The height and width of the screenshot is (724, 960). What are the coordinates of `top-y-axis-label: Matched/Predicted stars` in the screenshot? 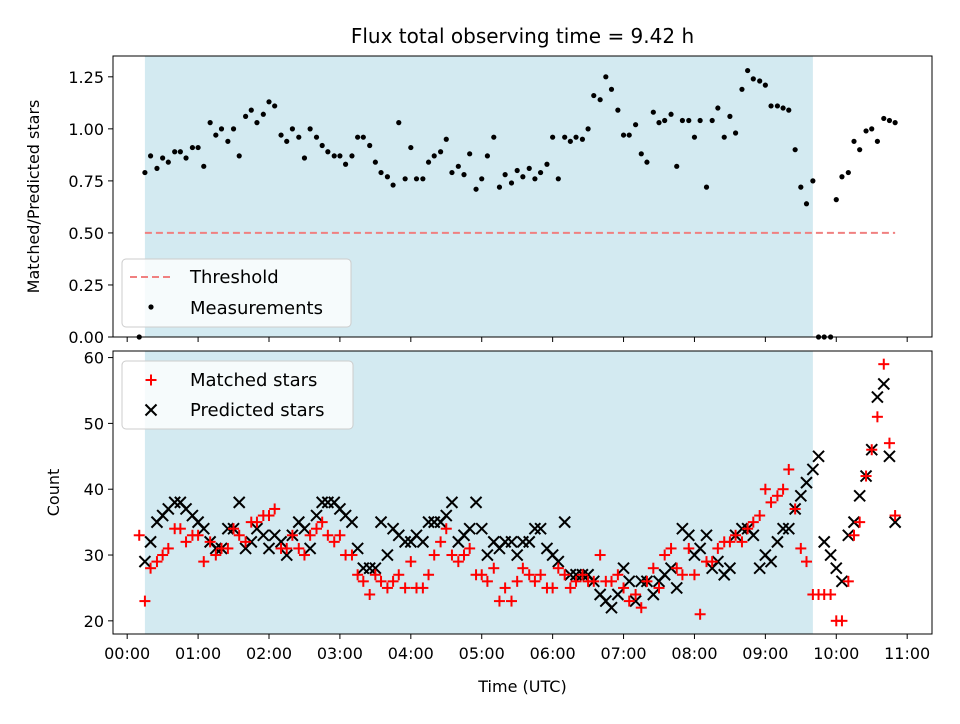 It's located at (33, 197).